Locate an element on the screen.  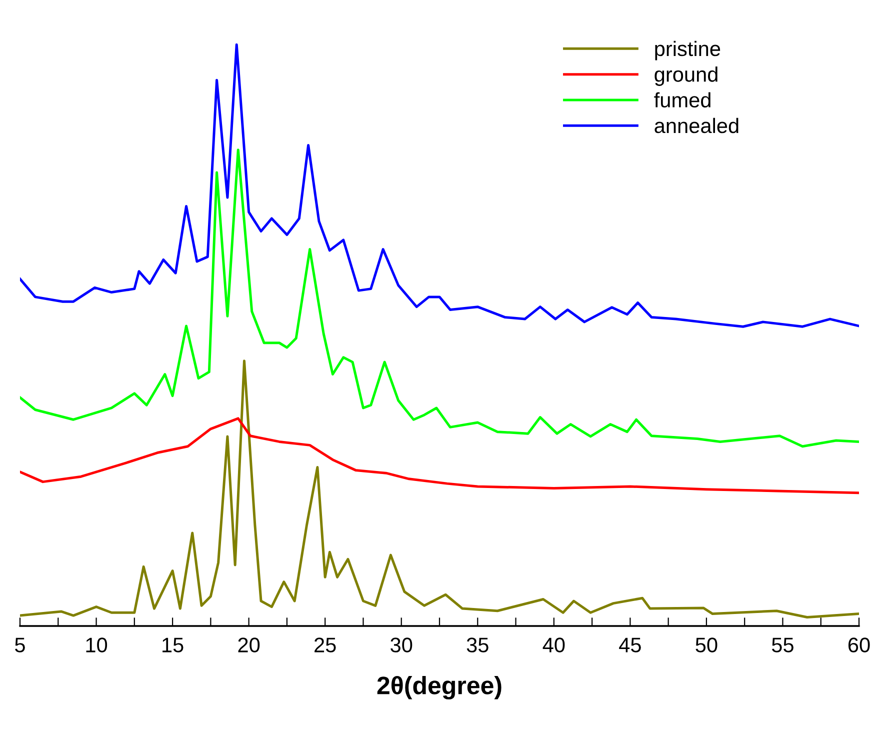
legend-label: pristine is located at coordinates (687, 50).